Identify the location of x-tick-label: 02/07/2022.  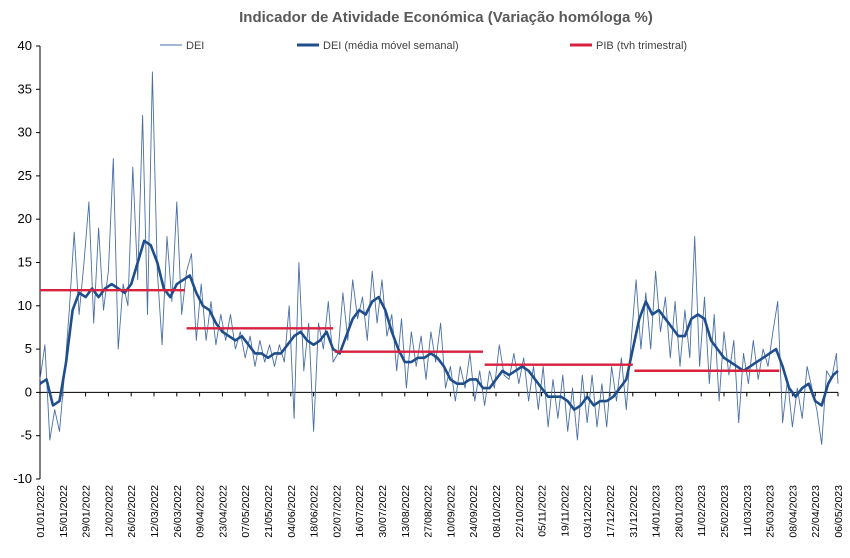
(337, 511).